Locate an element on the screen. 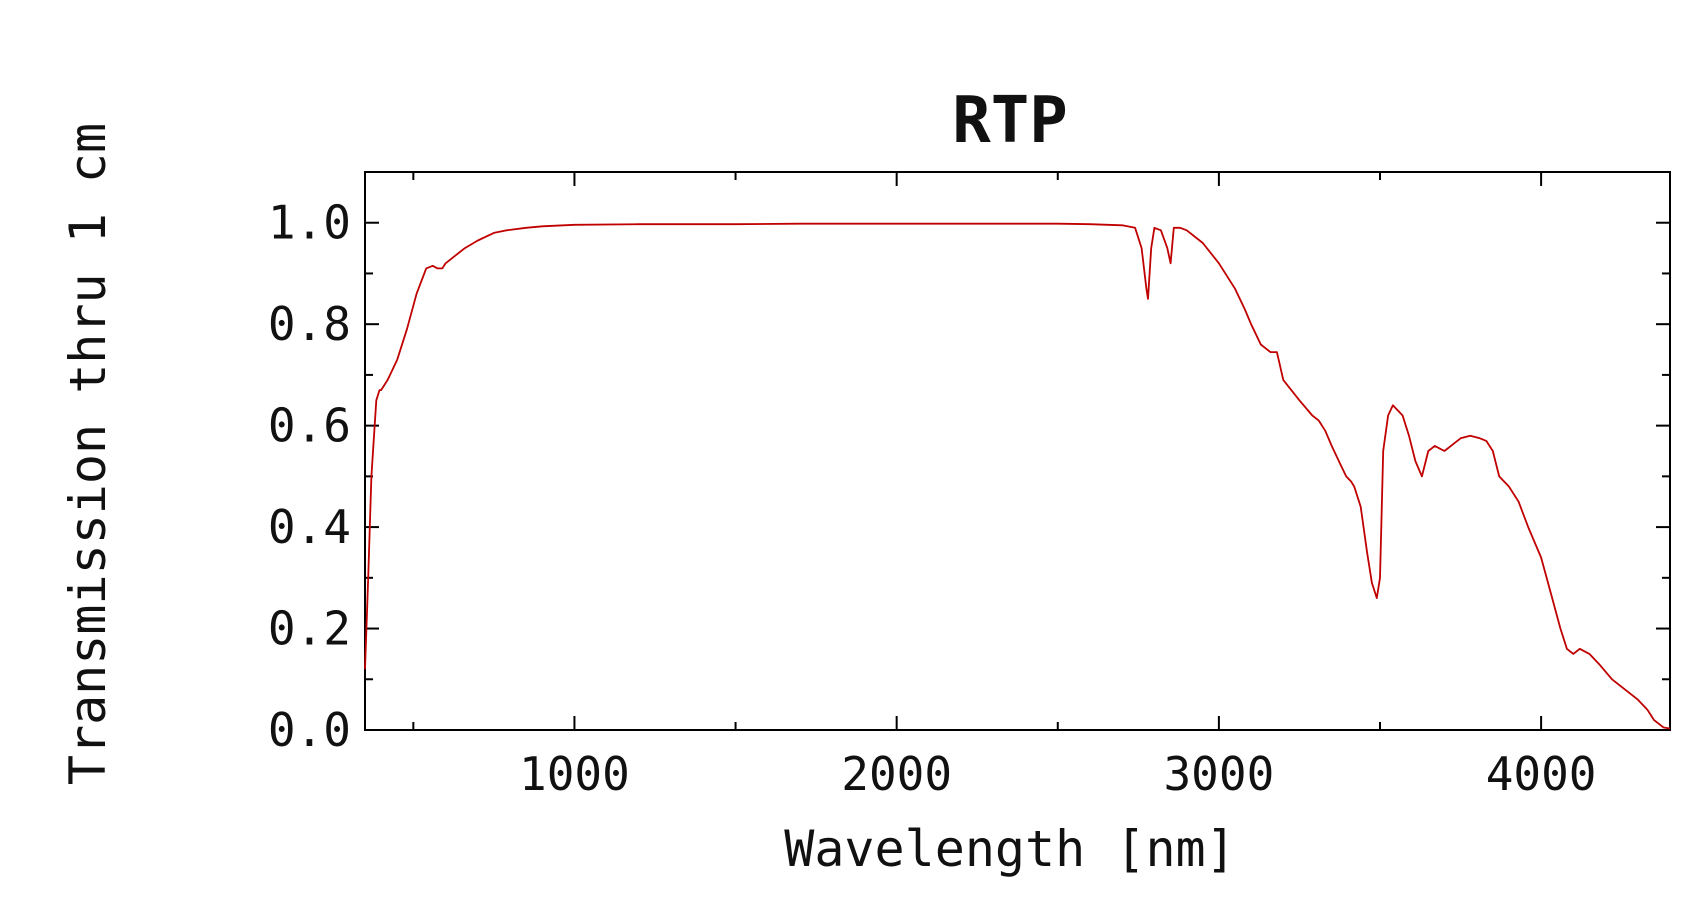 The image size is (1696, 909). y-tick-label: 1.0 is located at coordinates (309, 223).